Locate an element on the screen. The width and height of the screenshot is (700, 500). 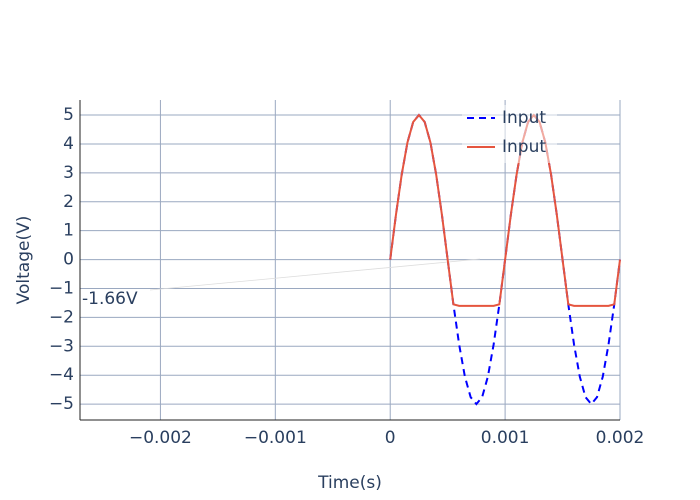
legend: Input Input is located at coordinates (509, 134).